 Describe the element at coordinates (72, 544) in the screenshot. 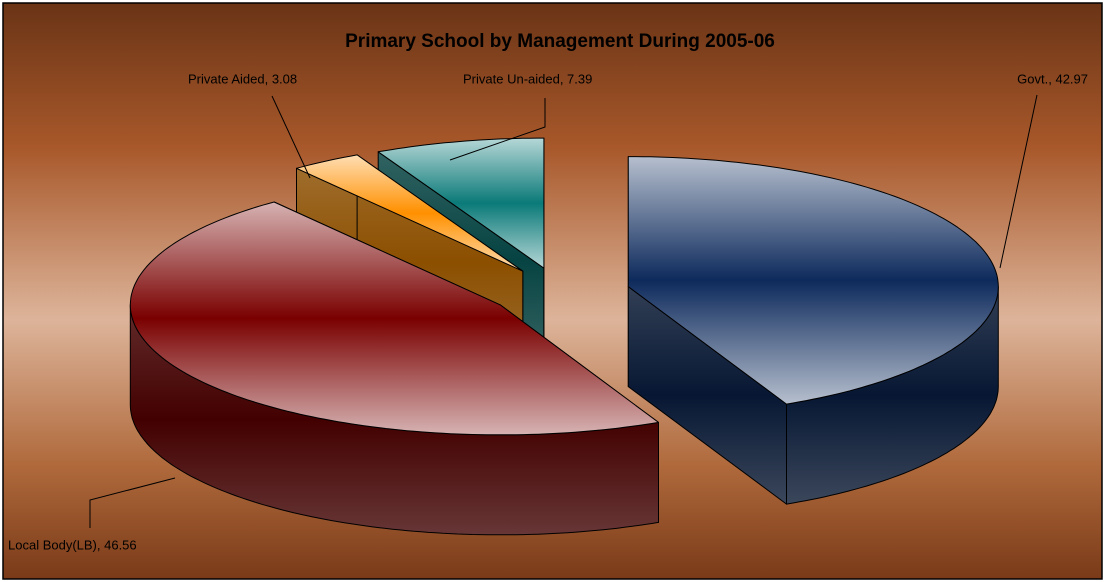

I see `data-label: Local Body(LB), 46.56` at that location.